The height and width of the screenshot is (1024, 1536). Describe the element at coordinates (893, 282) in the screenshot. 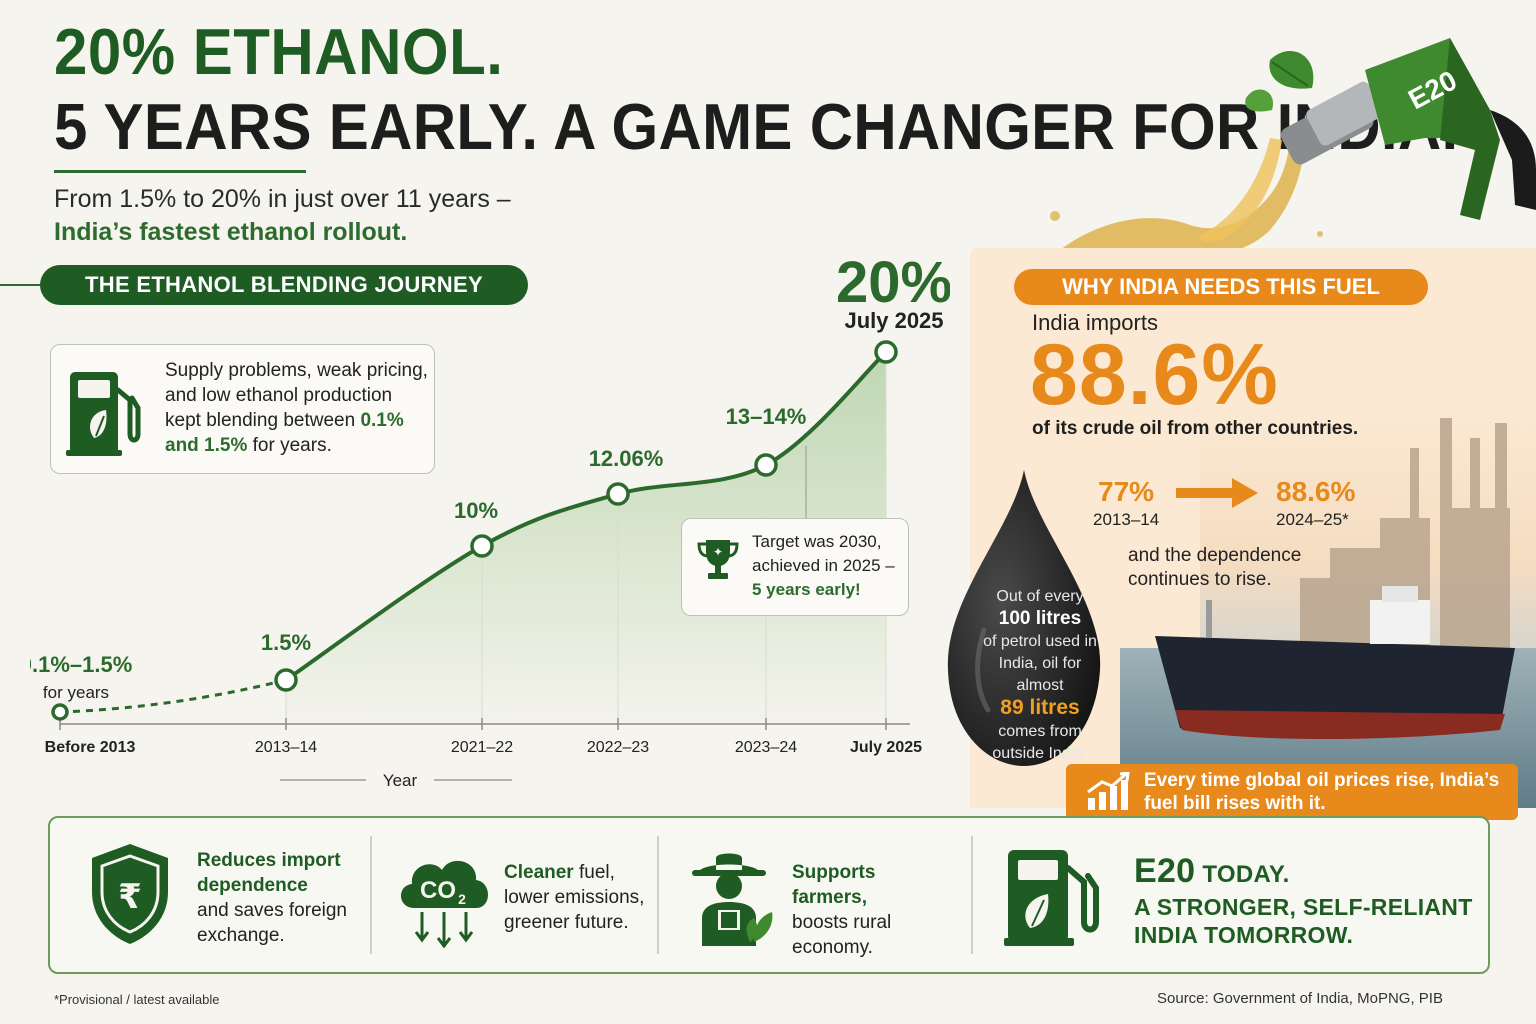

I see `chart-data-label: 20%` at that location.